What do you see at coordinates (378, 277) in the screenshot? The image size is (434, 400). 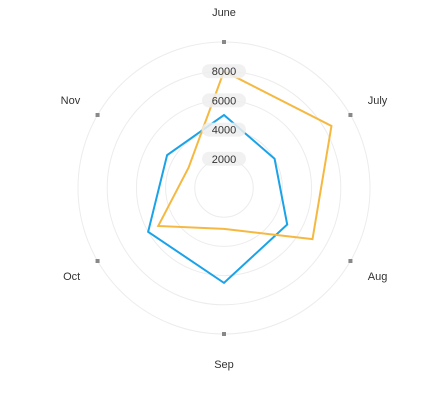 I see `axis-label-aug: Aug` at bounding box center [378, 277].